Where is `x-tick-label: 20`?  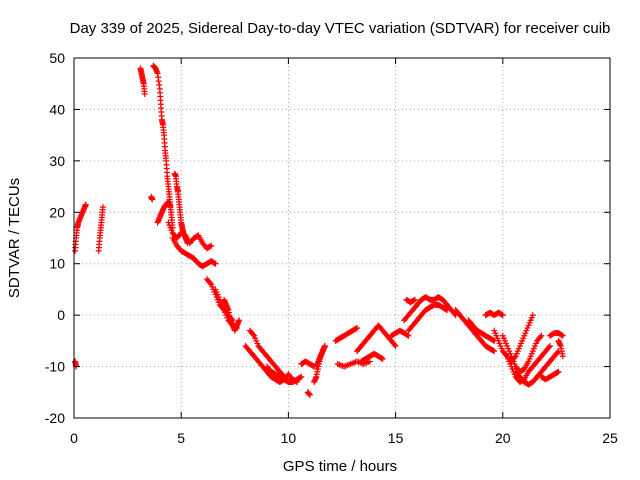
x-tick-label: 20 is located at coordinates (503, 438).